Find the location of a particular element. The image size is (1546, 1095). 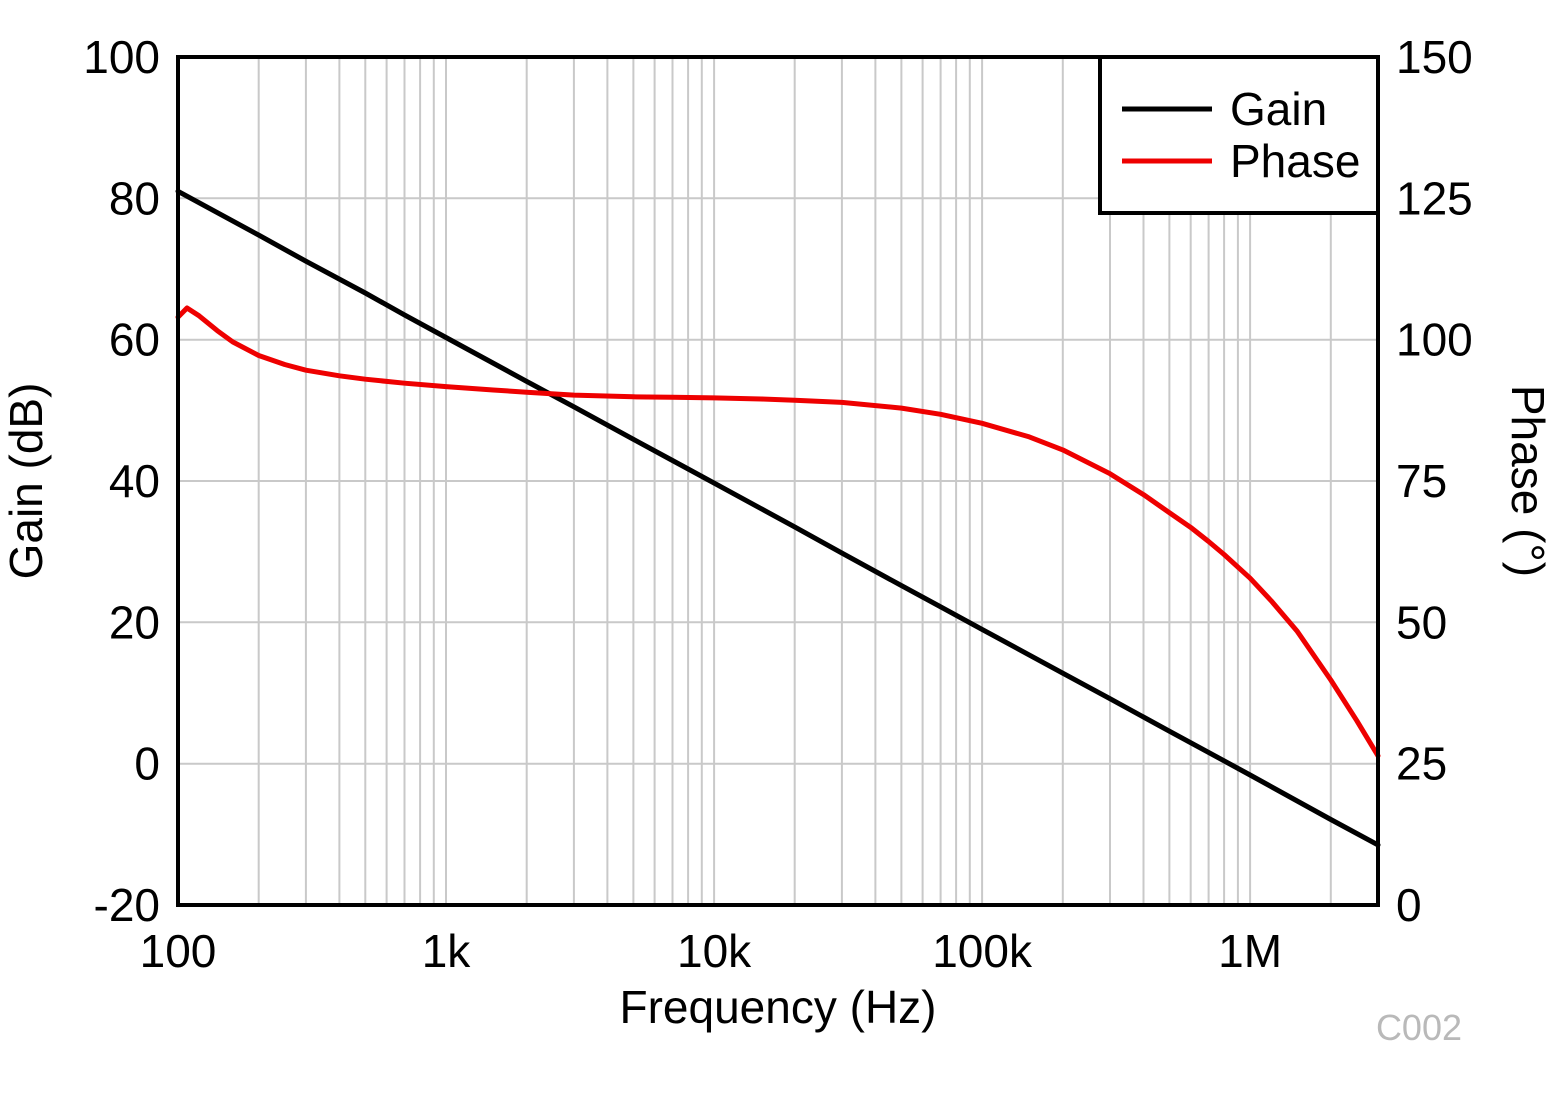

y-left-tick-label: 40 is located at coordinates (134, 481).